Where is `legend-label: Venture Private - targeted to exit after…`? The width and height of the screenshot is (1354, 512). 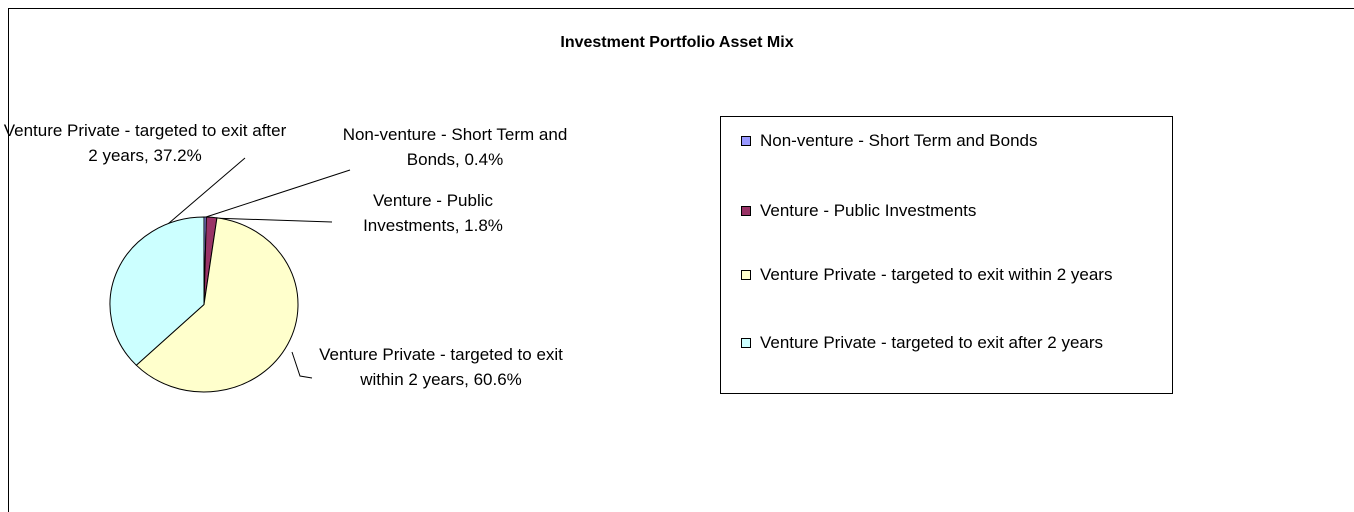
legend-label: Venture Private - targeted to exit after… is located at coordinates (932, 342).